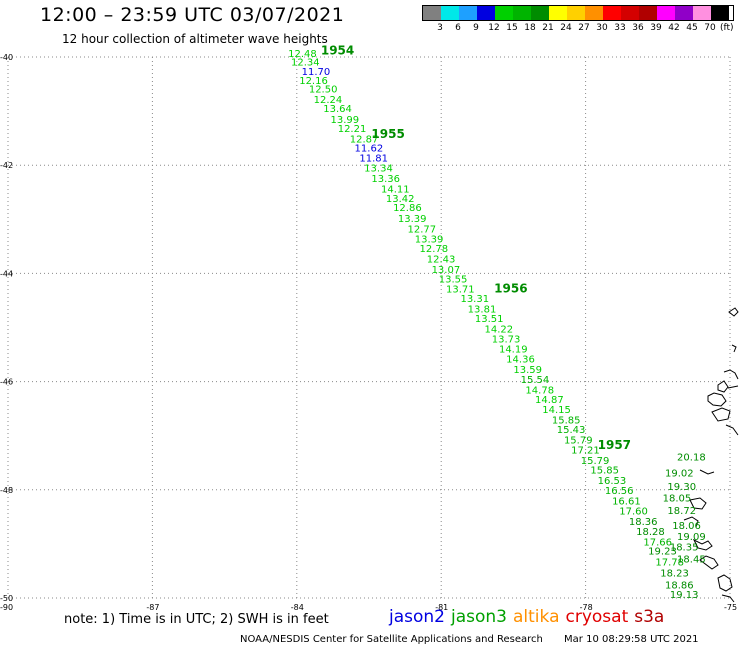 The width and height of the screenshot is (740, 650). I want to click on swh-value: 12.78, so click(434, 249).